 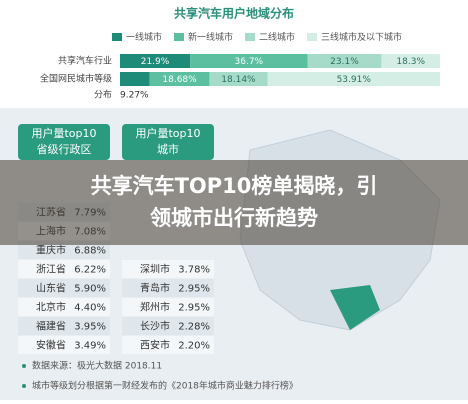 I want to click on footnote: 城市等级划分根据第一财经发布的《2018年城市商业魅力排行榜》, so click(x=165, y=386).